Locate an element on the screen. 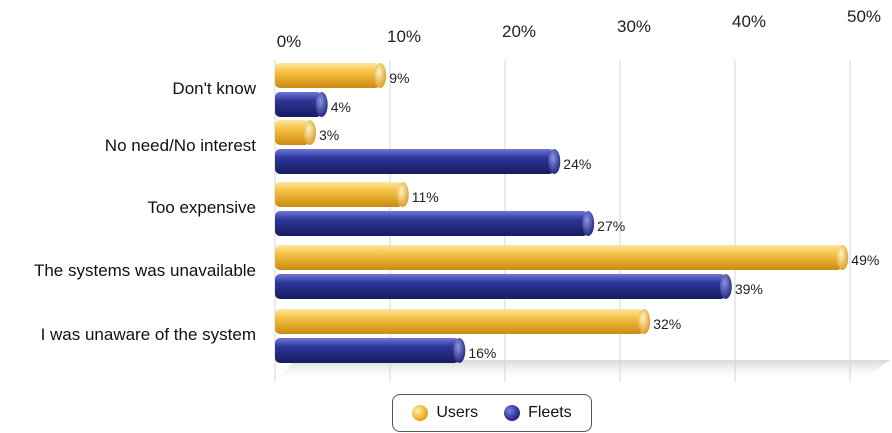  legend-item-users: Users is located at coordinates (445, 413).